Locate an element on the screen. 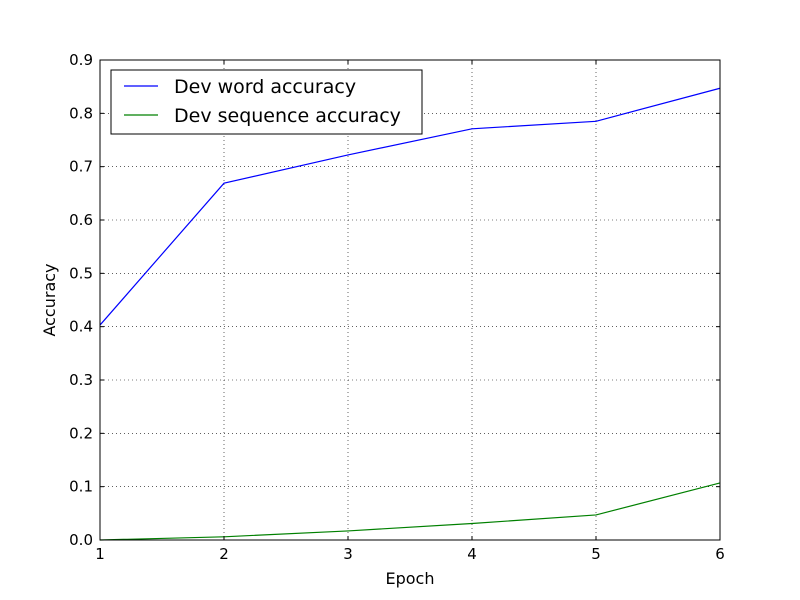 This screenshot has width=800, height=600. y-tick-label: 0.5 is located at coordinates (81, 273).